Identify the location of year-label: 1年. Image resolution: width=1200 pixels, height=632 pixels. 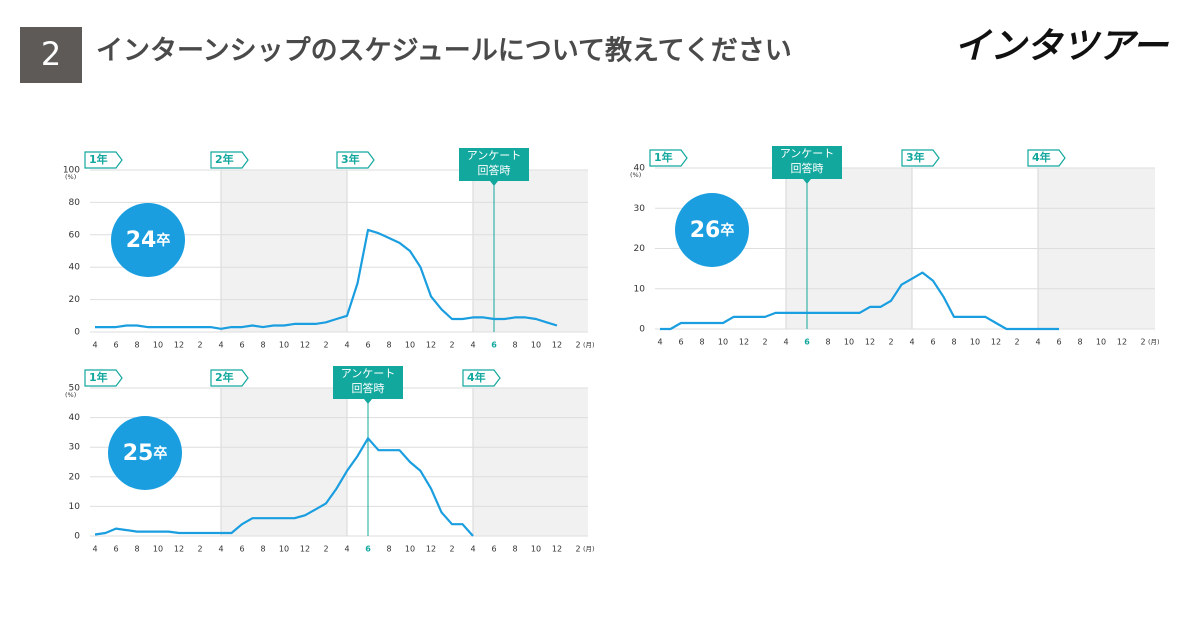
(98, 377).